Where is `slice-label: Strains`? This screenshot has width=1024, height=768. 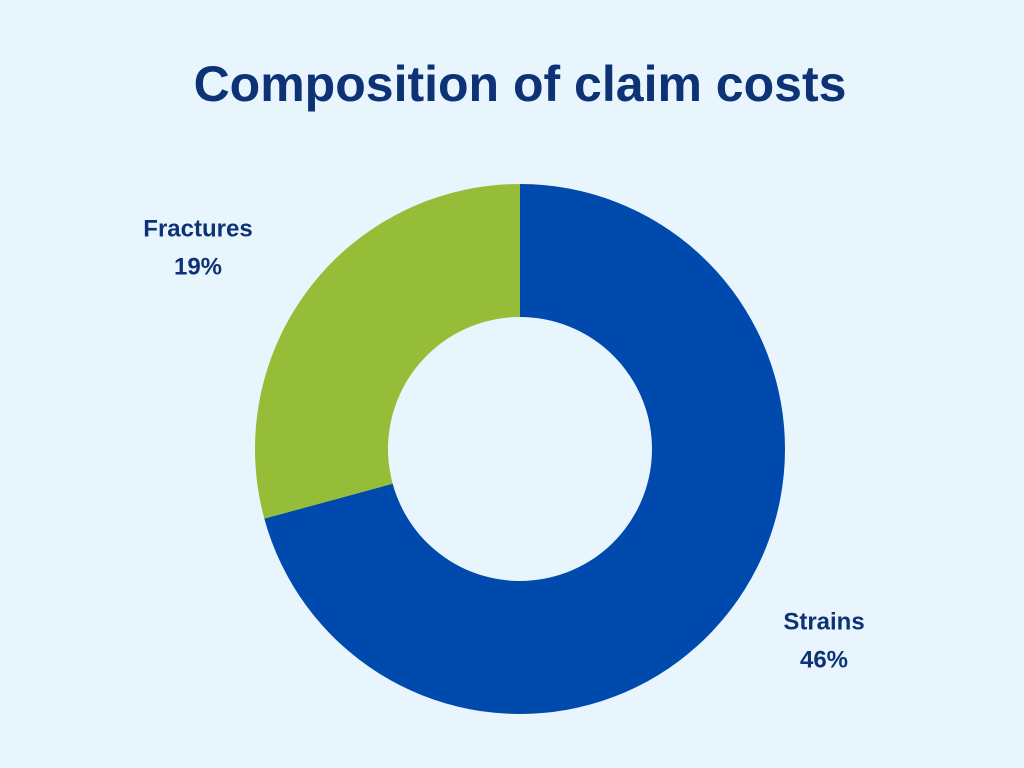 slice-label: Strains is located at coordinates (823, 621).